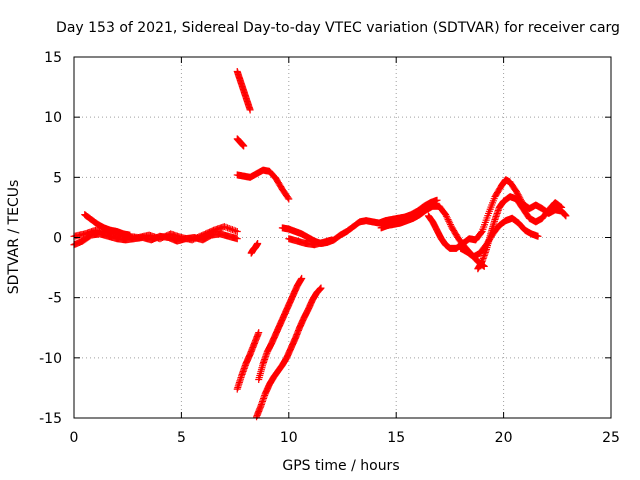  I want to click on x-axis-label: GPS time / hours, so click(340, 466).